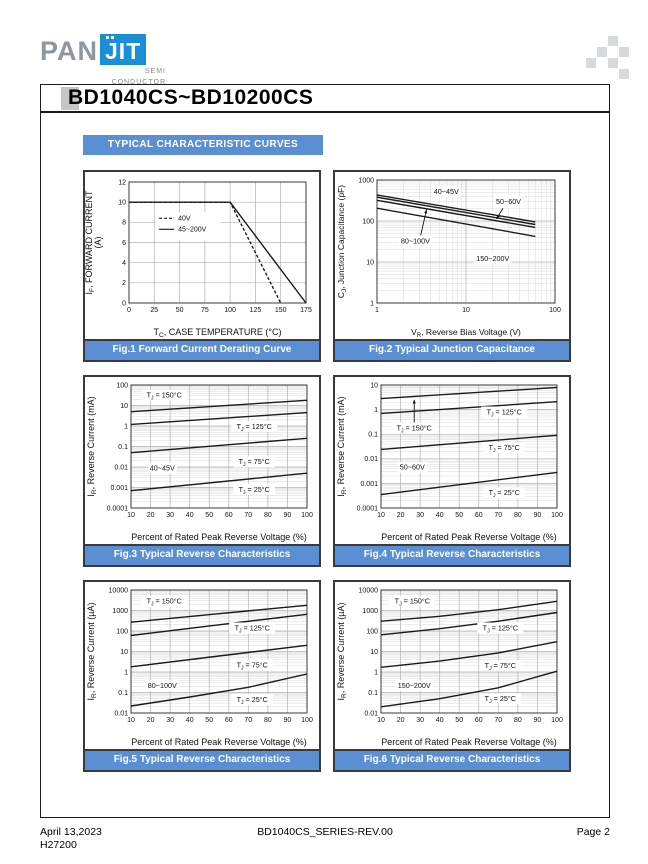  Describe the element at coordinates (154, 310) in the screenshot. I see `svg-text: 25` at that location.